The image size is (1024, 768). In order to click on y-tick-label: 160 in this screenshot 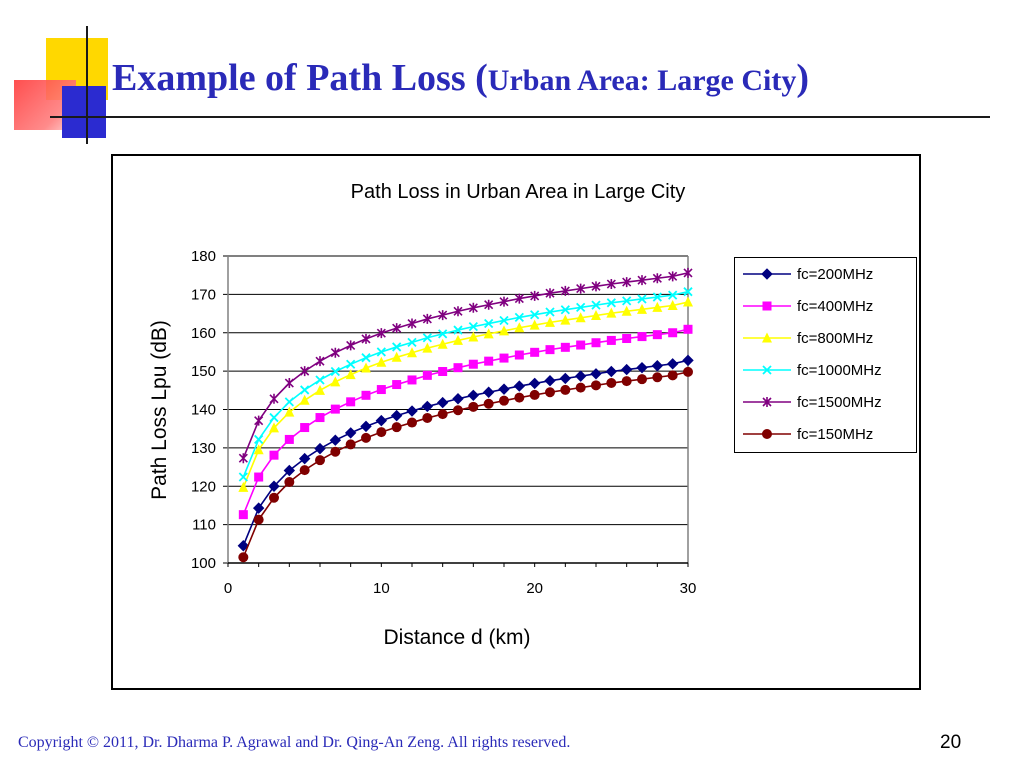, I will do `click(203, 333)`.